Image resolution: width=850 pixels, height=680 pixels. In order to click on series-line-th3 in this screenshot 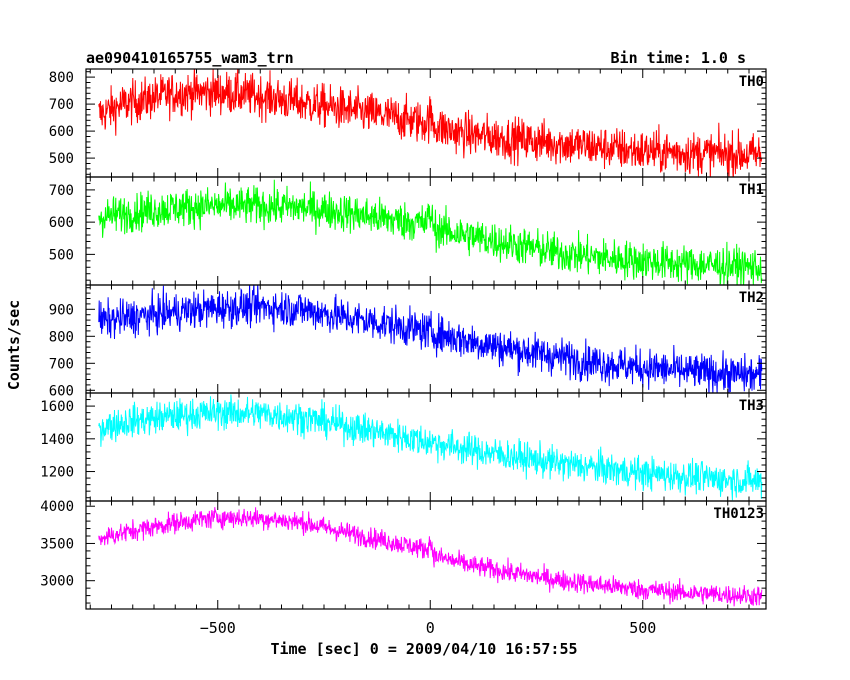, I will do `click(430, 447)`.